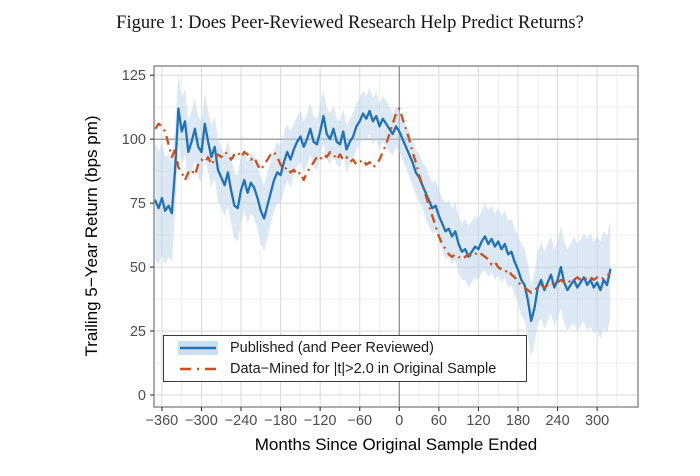 Image resolution: width=700 pixels, height=476 pixels. I want to click on x-tick-label: 120, so click(478, 421).